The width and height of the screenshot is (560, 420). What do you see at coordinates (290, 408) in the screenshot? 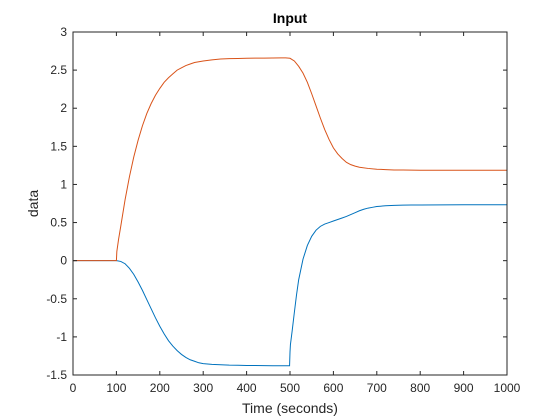
I see `x-axis-label: Time (seconds)` at bounding box center [290, 408].